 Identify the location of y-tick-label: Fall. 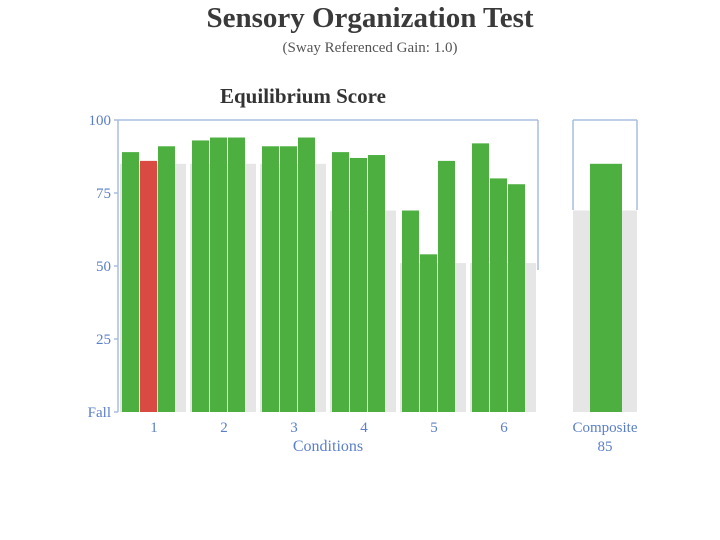
(99, 413).